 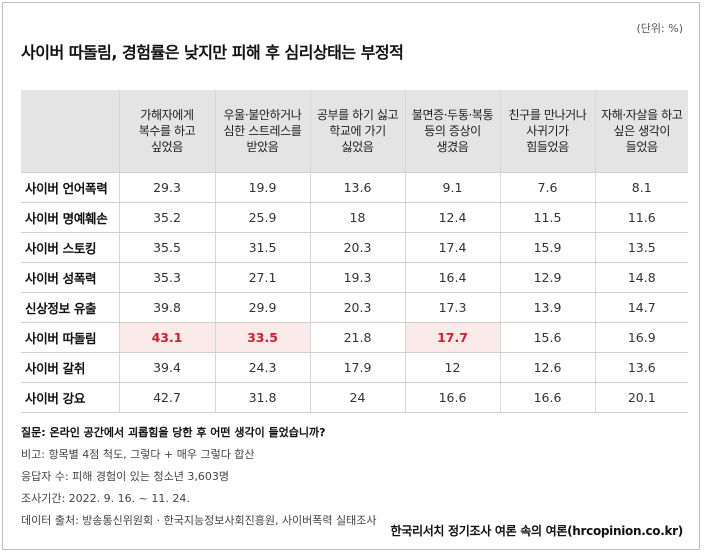 What do you see at coordinates (642, 115) in the screenshot?
I see `column-header-line: 자해·자살을 하고` at bounding box center [642, 115].